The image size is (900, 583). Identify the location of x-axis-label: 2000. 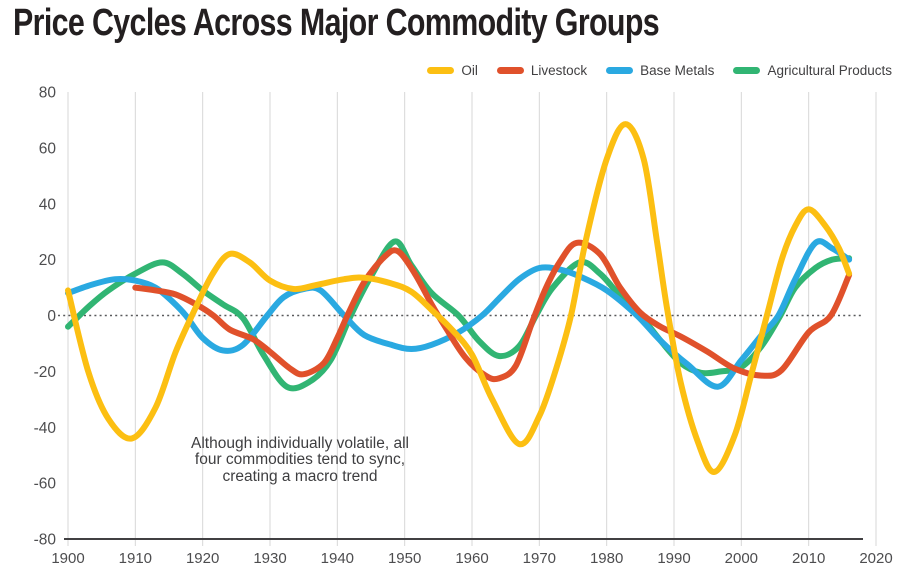
(741, 558).